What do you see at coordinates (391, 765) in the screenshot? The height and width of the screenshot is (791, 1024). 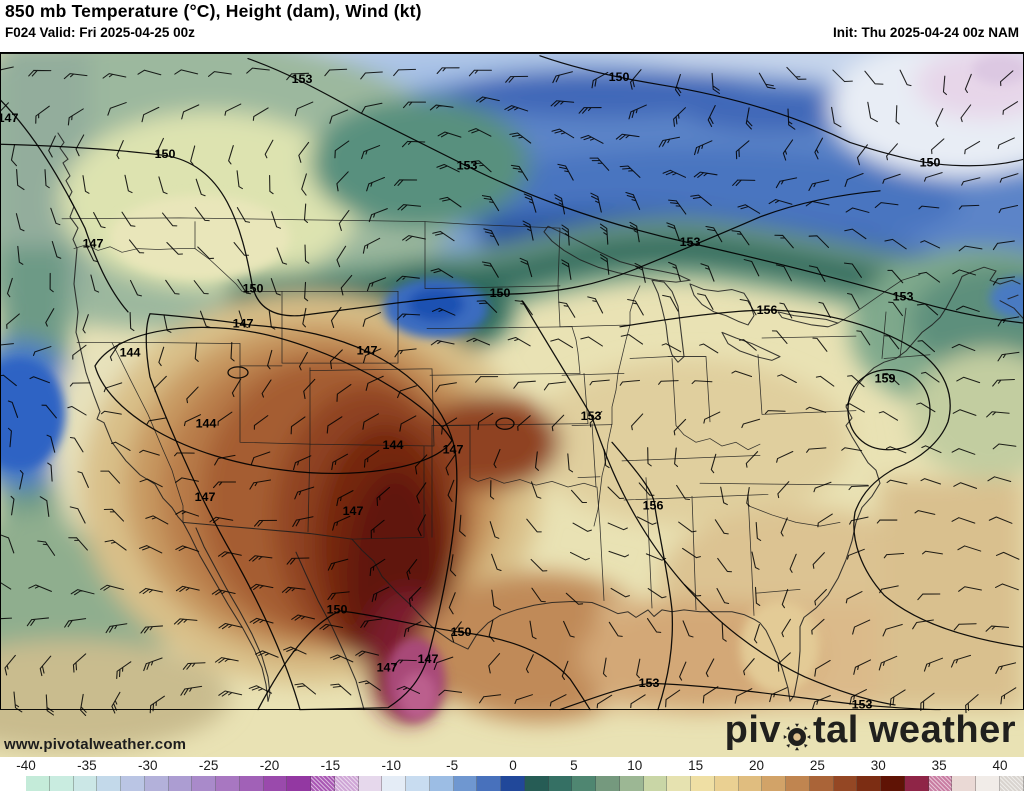 I see `colorbar-tick-label: -10` at bounding box center [391, 765].